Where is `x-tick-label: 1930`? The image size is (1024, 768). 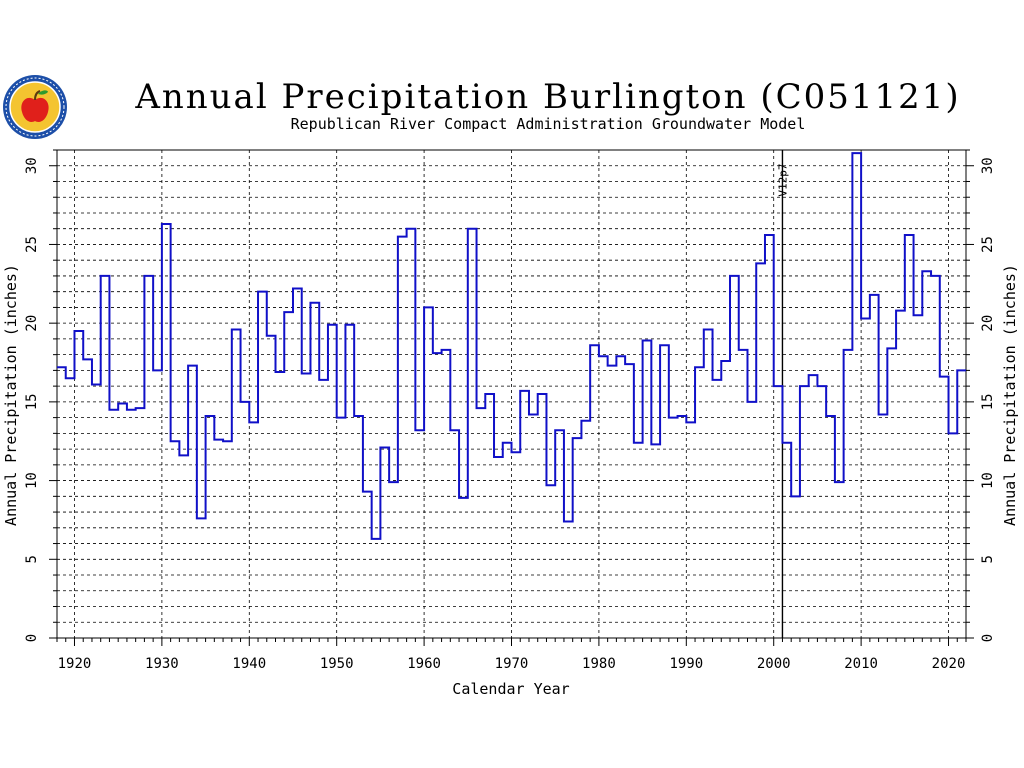 x-tick-label: 1930 is located at coordinates (162, 664).